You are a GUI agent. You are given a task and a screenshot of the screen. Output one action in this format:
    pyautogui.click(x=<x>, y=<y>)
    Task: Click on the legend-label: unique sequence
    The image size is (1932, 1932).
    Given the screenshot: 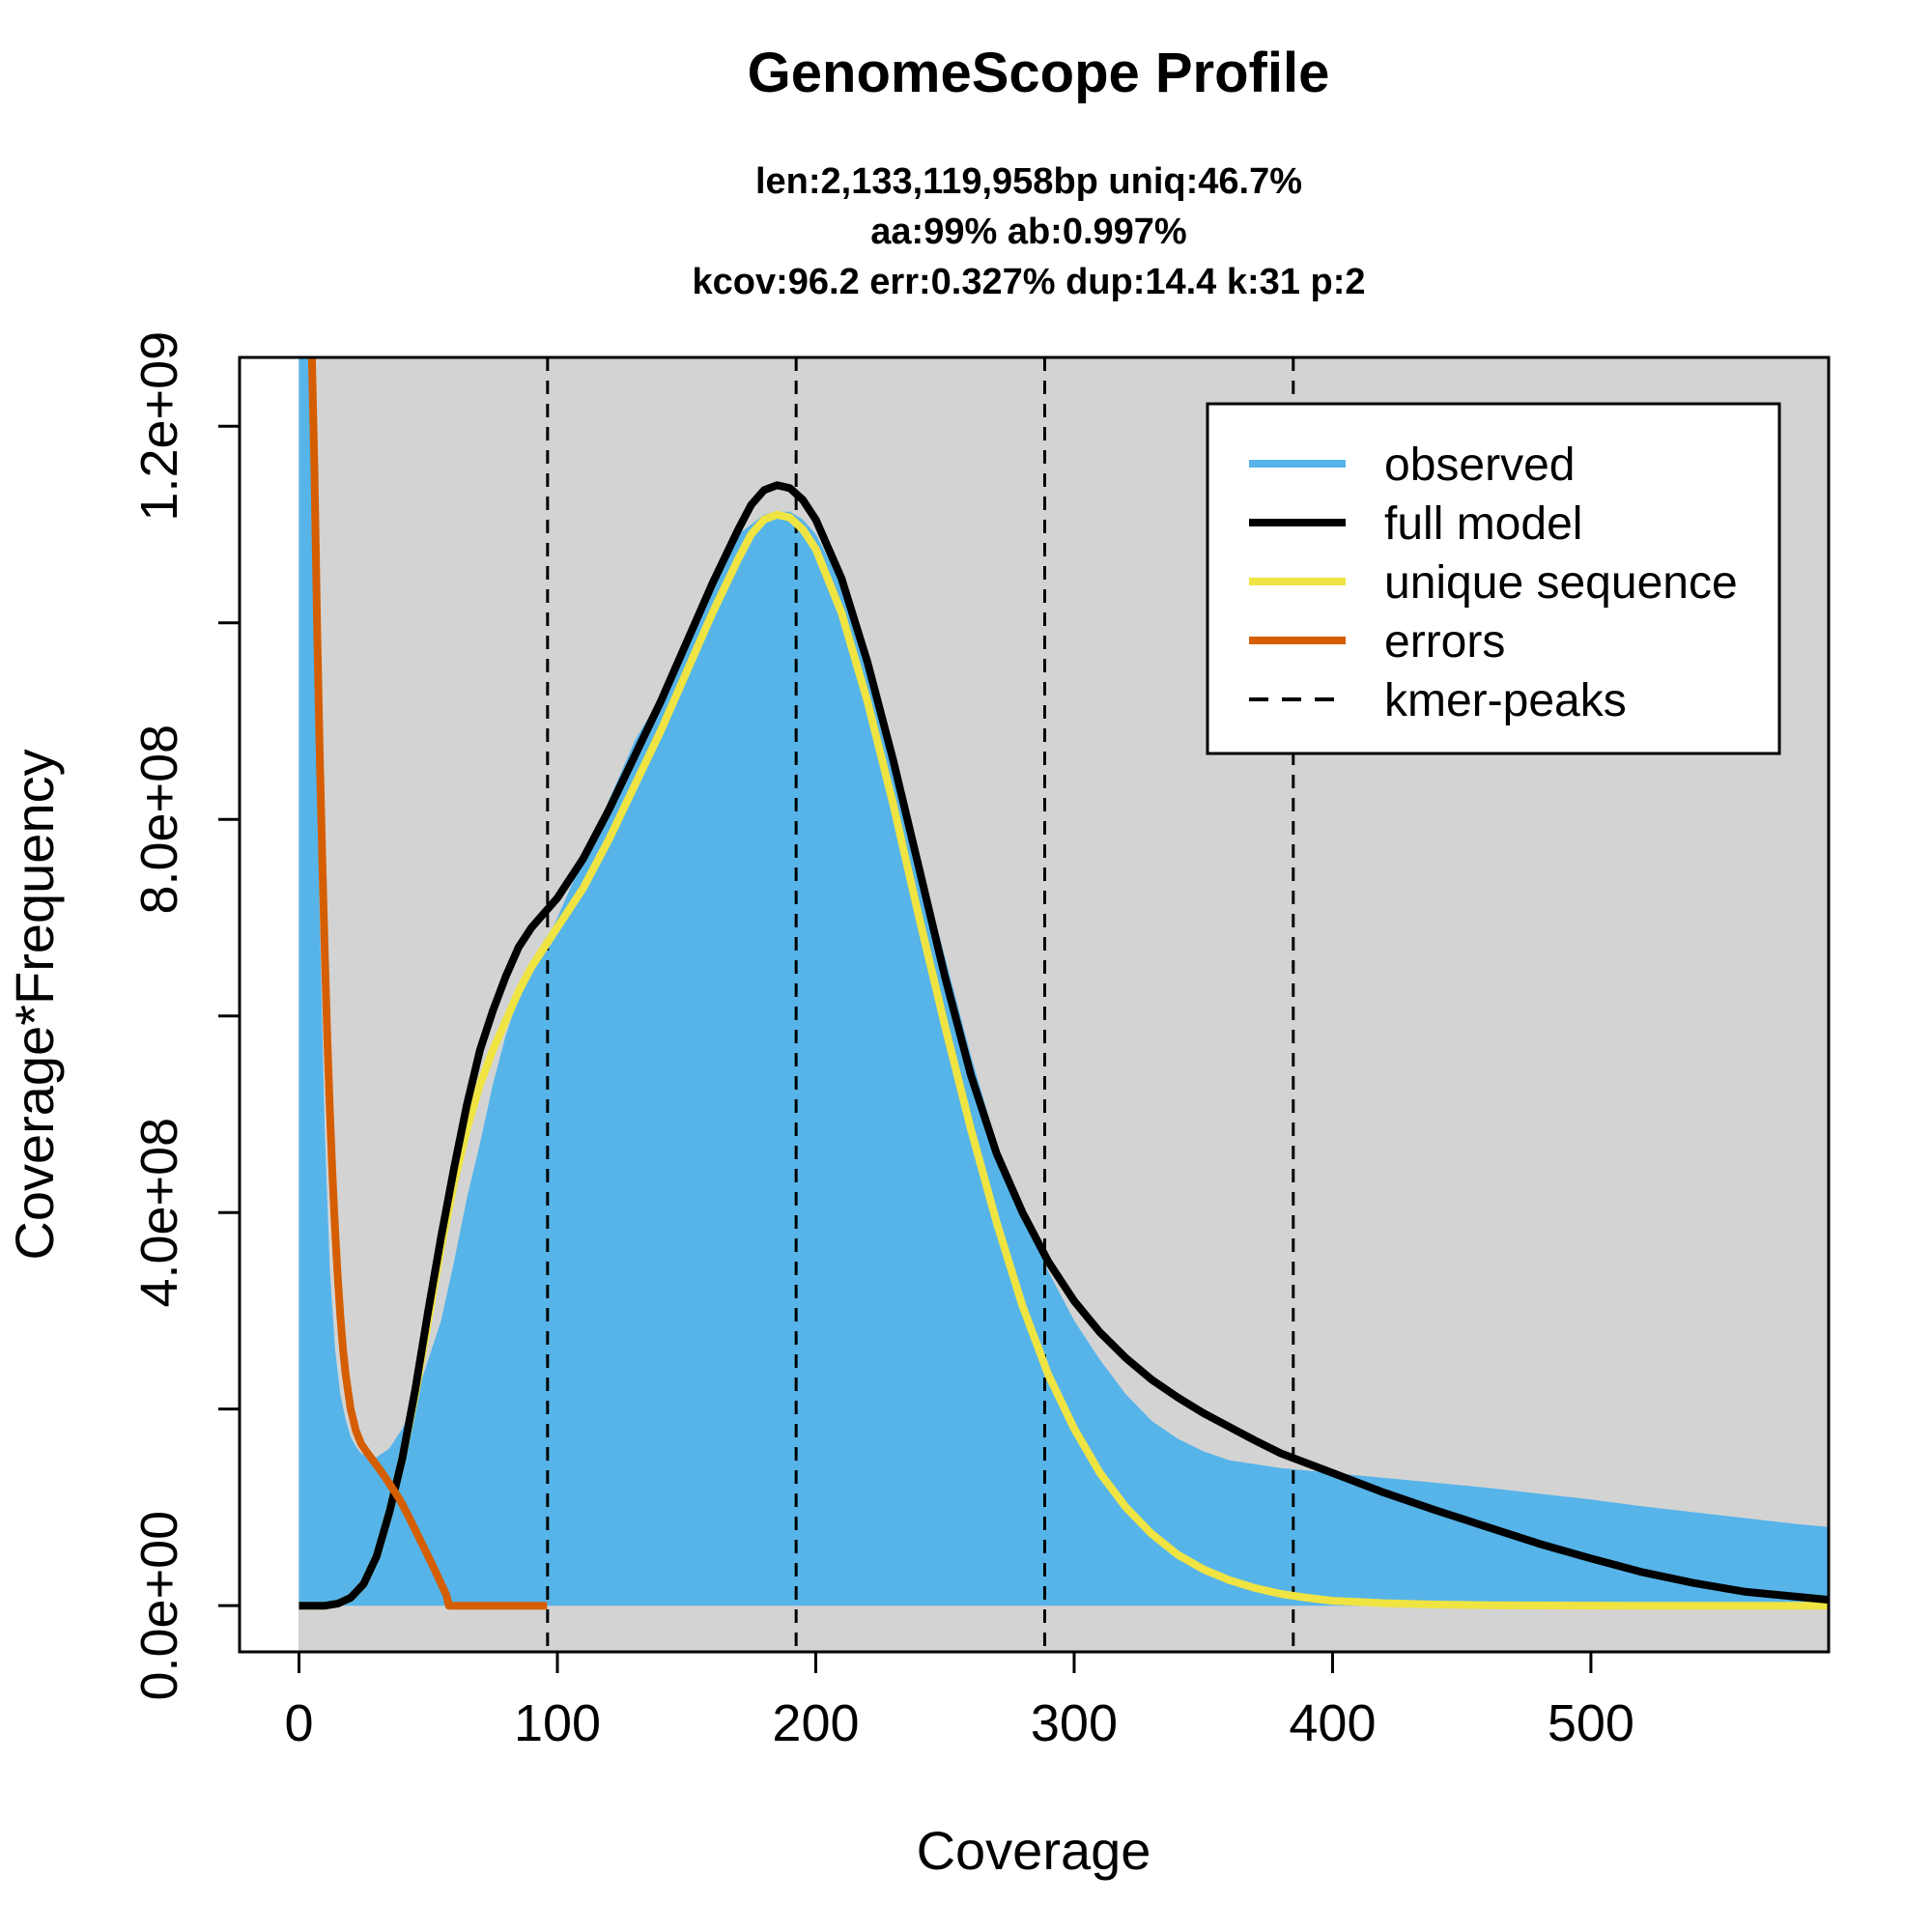 What is the action you would take?
    pyautogui.click(x=1561, y=583)
    